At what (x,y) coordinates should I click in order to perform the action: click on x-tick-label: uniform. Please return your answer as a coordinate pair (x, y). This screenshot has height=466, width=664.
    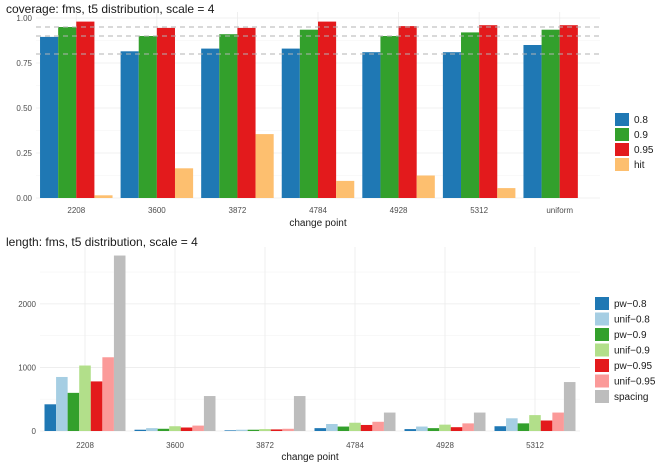
    Looking at the image, I should click on (559, 210).